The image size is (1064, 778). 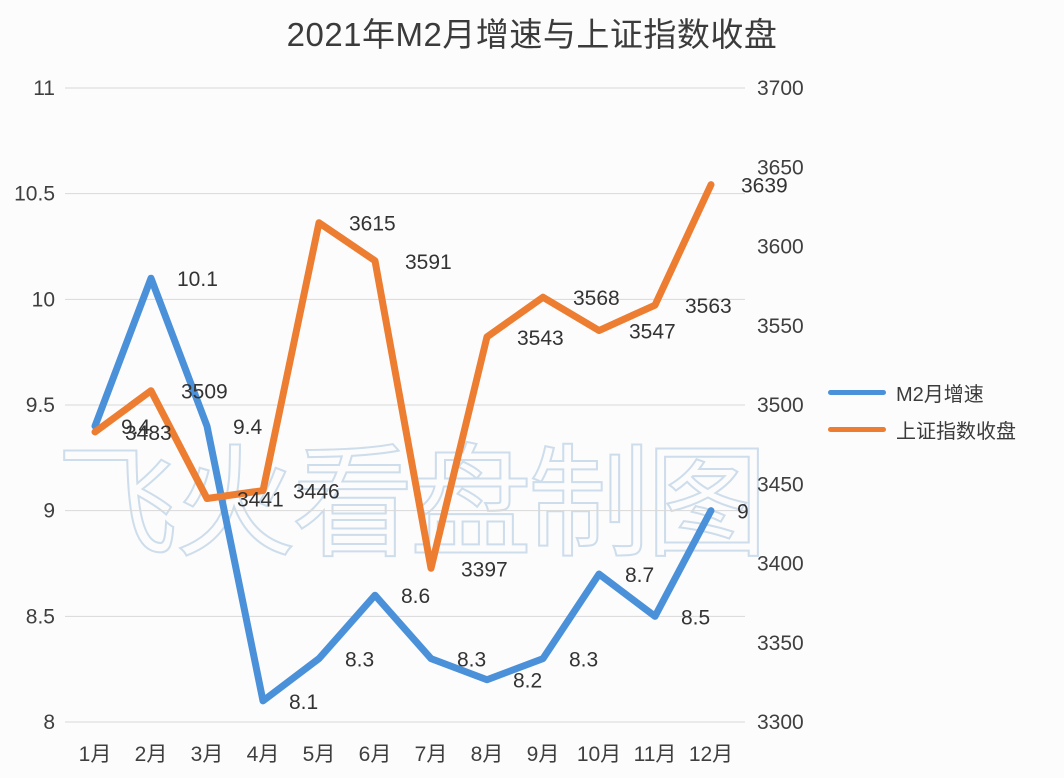 What do you see at coordinates (316, 492) in the screenshot?
I see `data-label: 3446` at bounding box center [316, 492].